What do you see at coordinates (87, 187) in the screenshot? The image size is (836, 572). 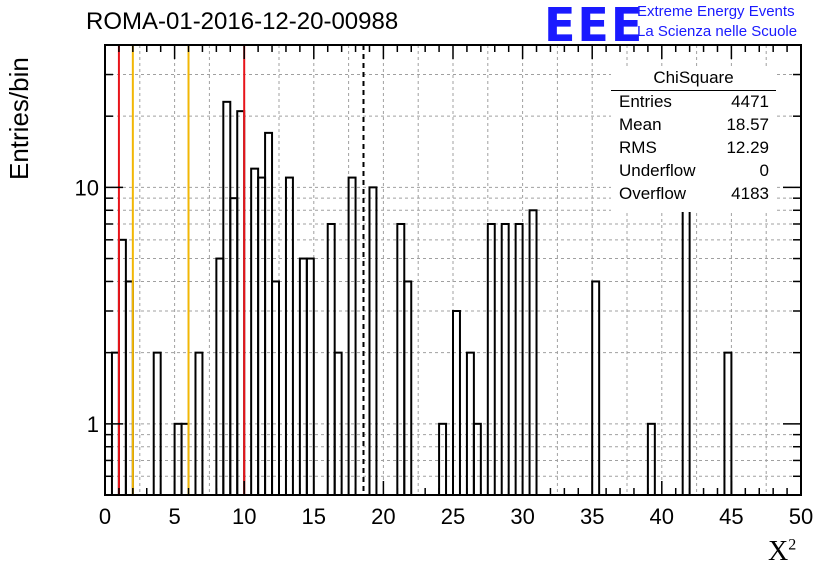 I see `y-tick-label: 10` at bounding box center [87, 187].